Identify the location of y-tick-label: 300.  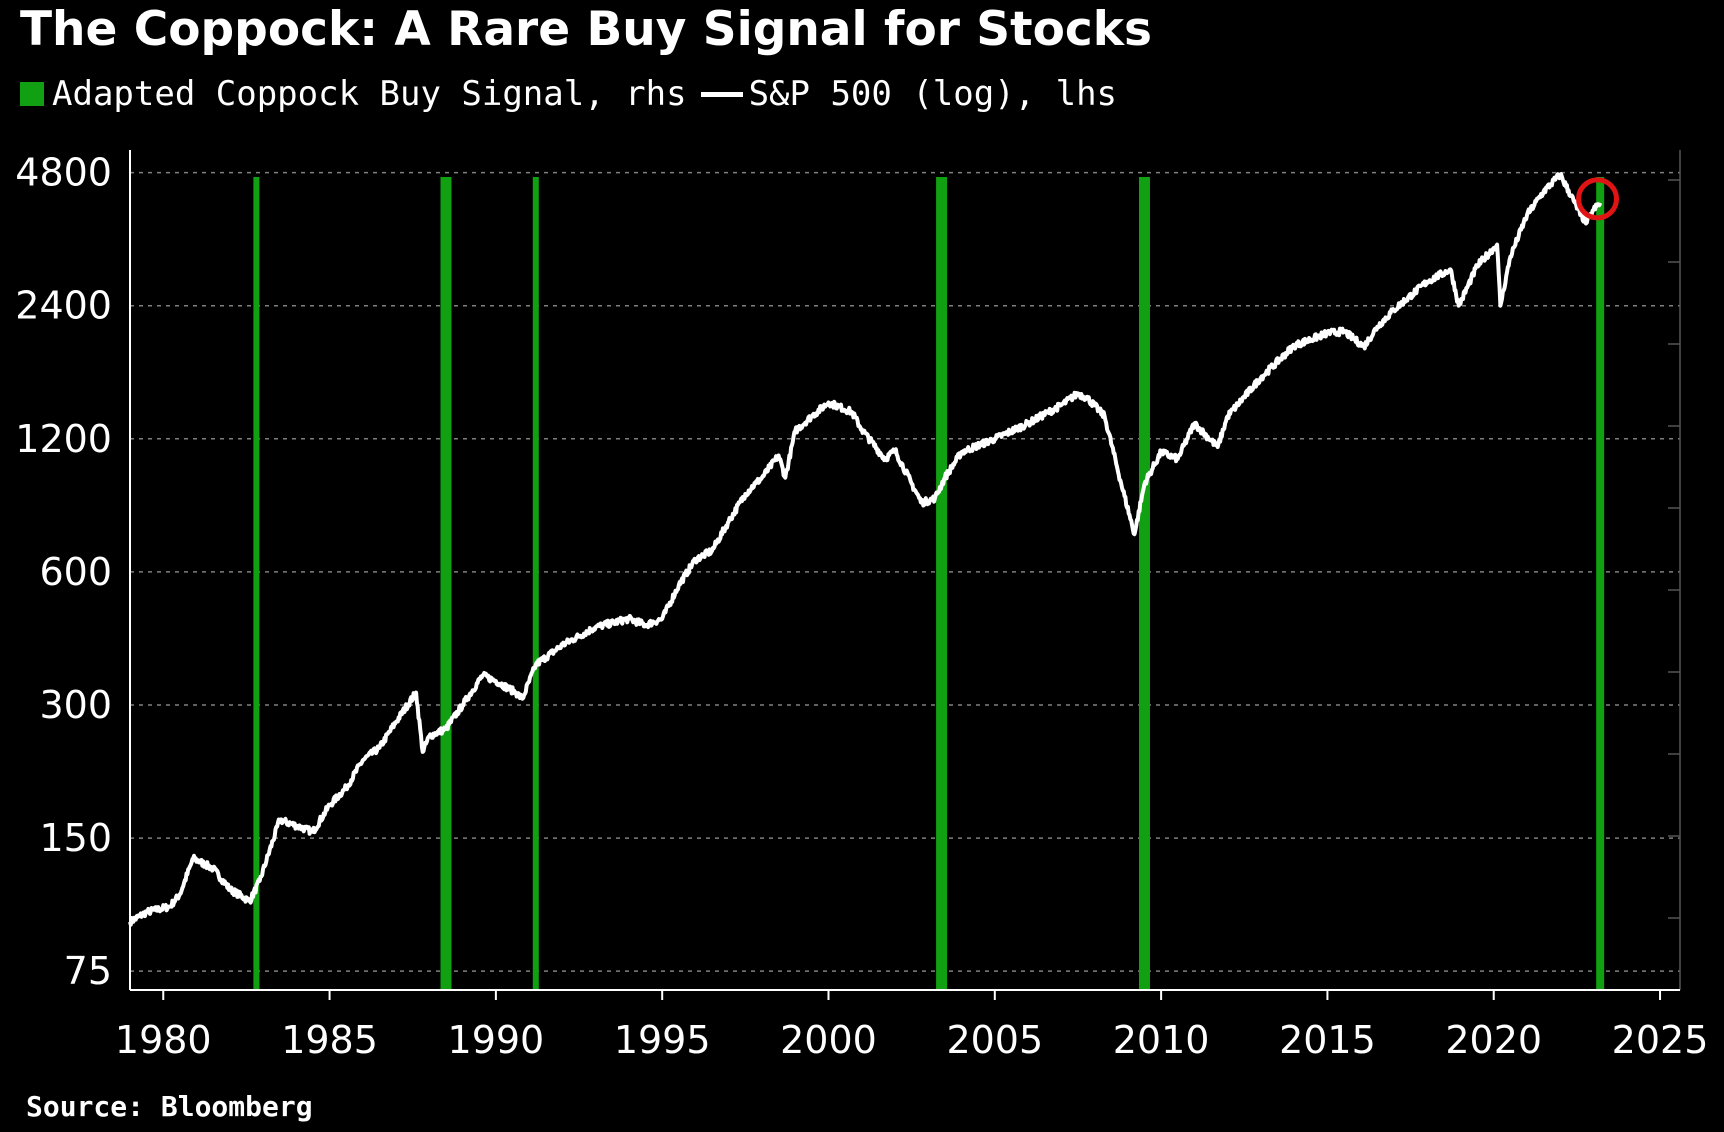
(75, 705).